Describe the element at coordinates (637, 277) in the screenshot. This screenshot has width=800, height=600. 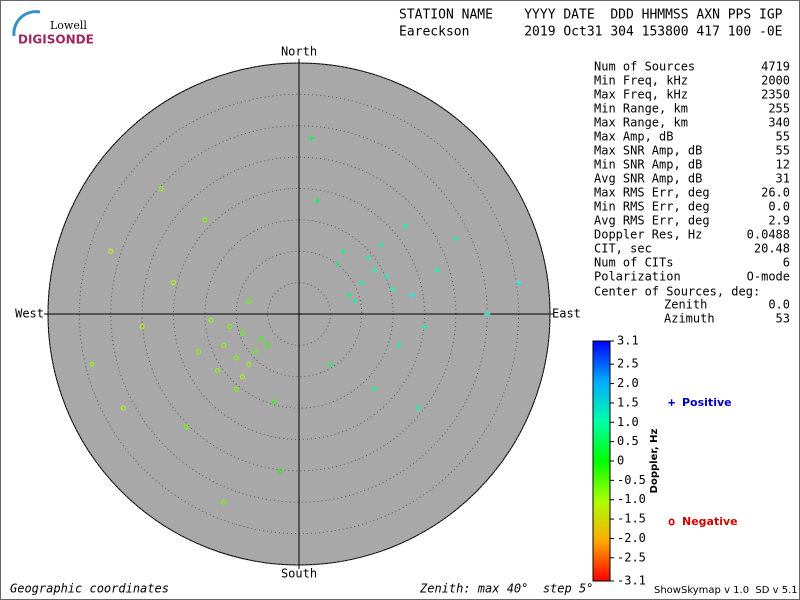
I see `stat-label: Polarization` at that location.